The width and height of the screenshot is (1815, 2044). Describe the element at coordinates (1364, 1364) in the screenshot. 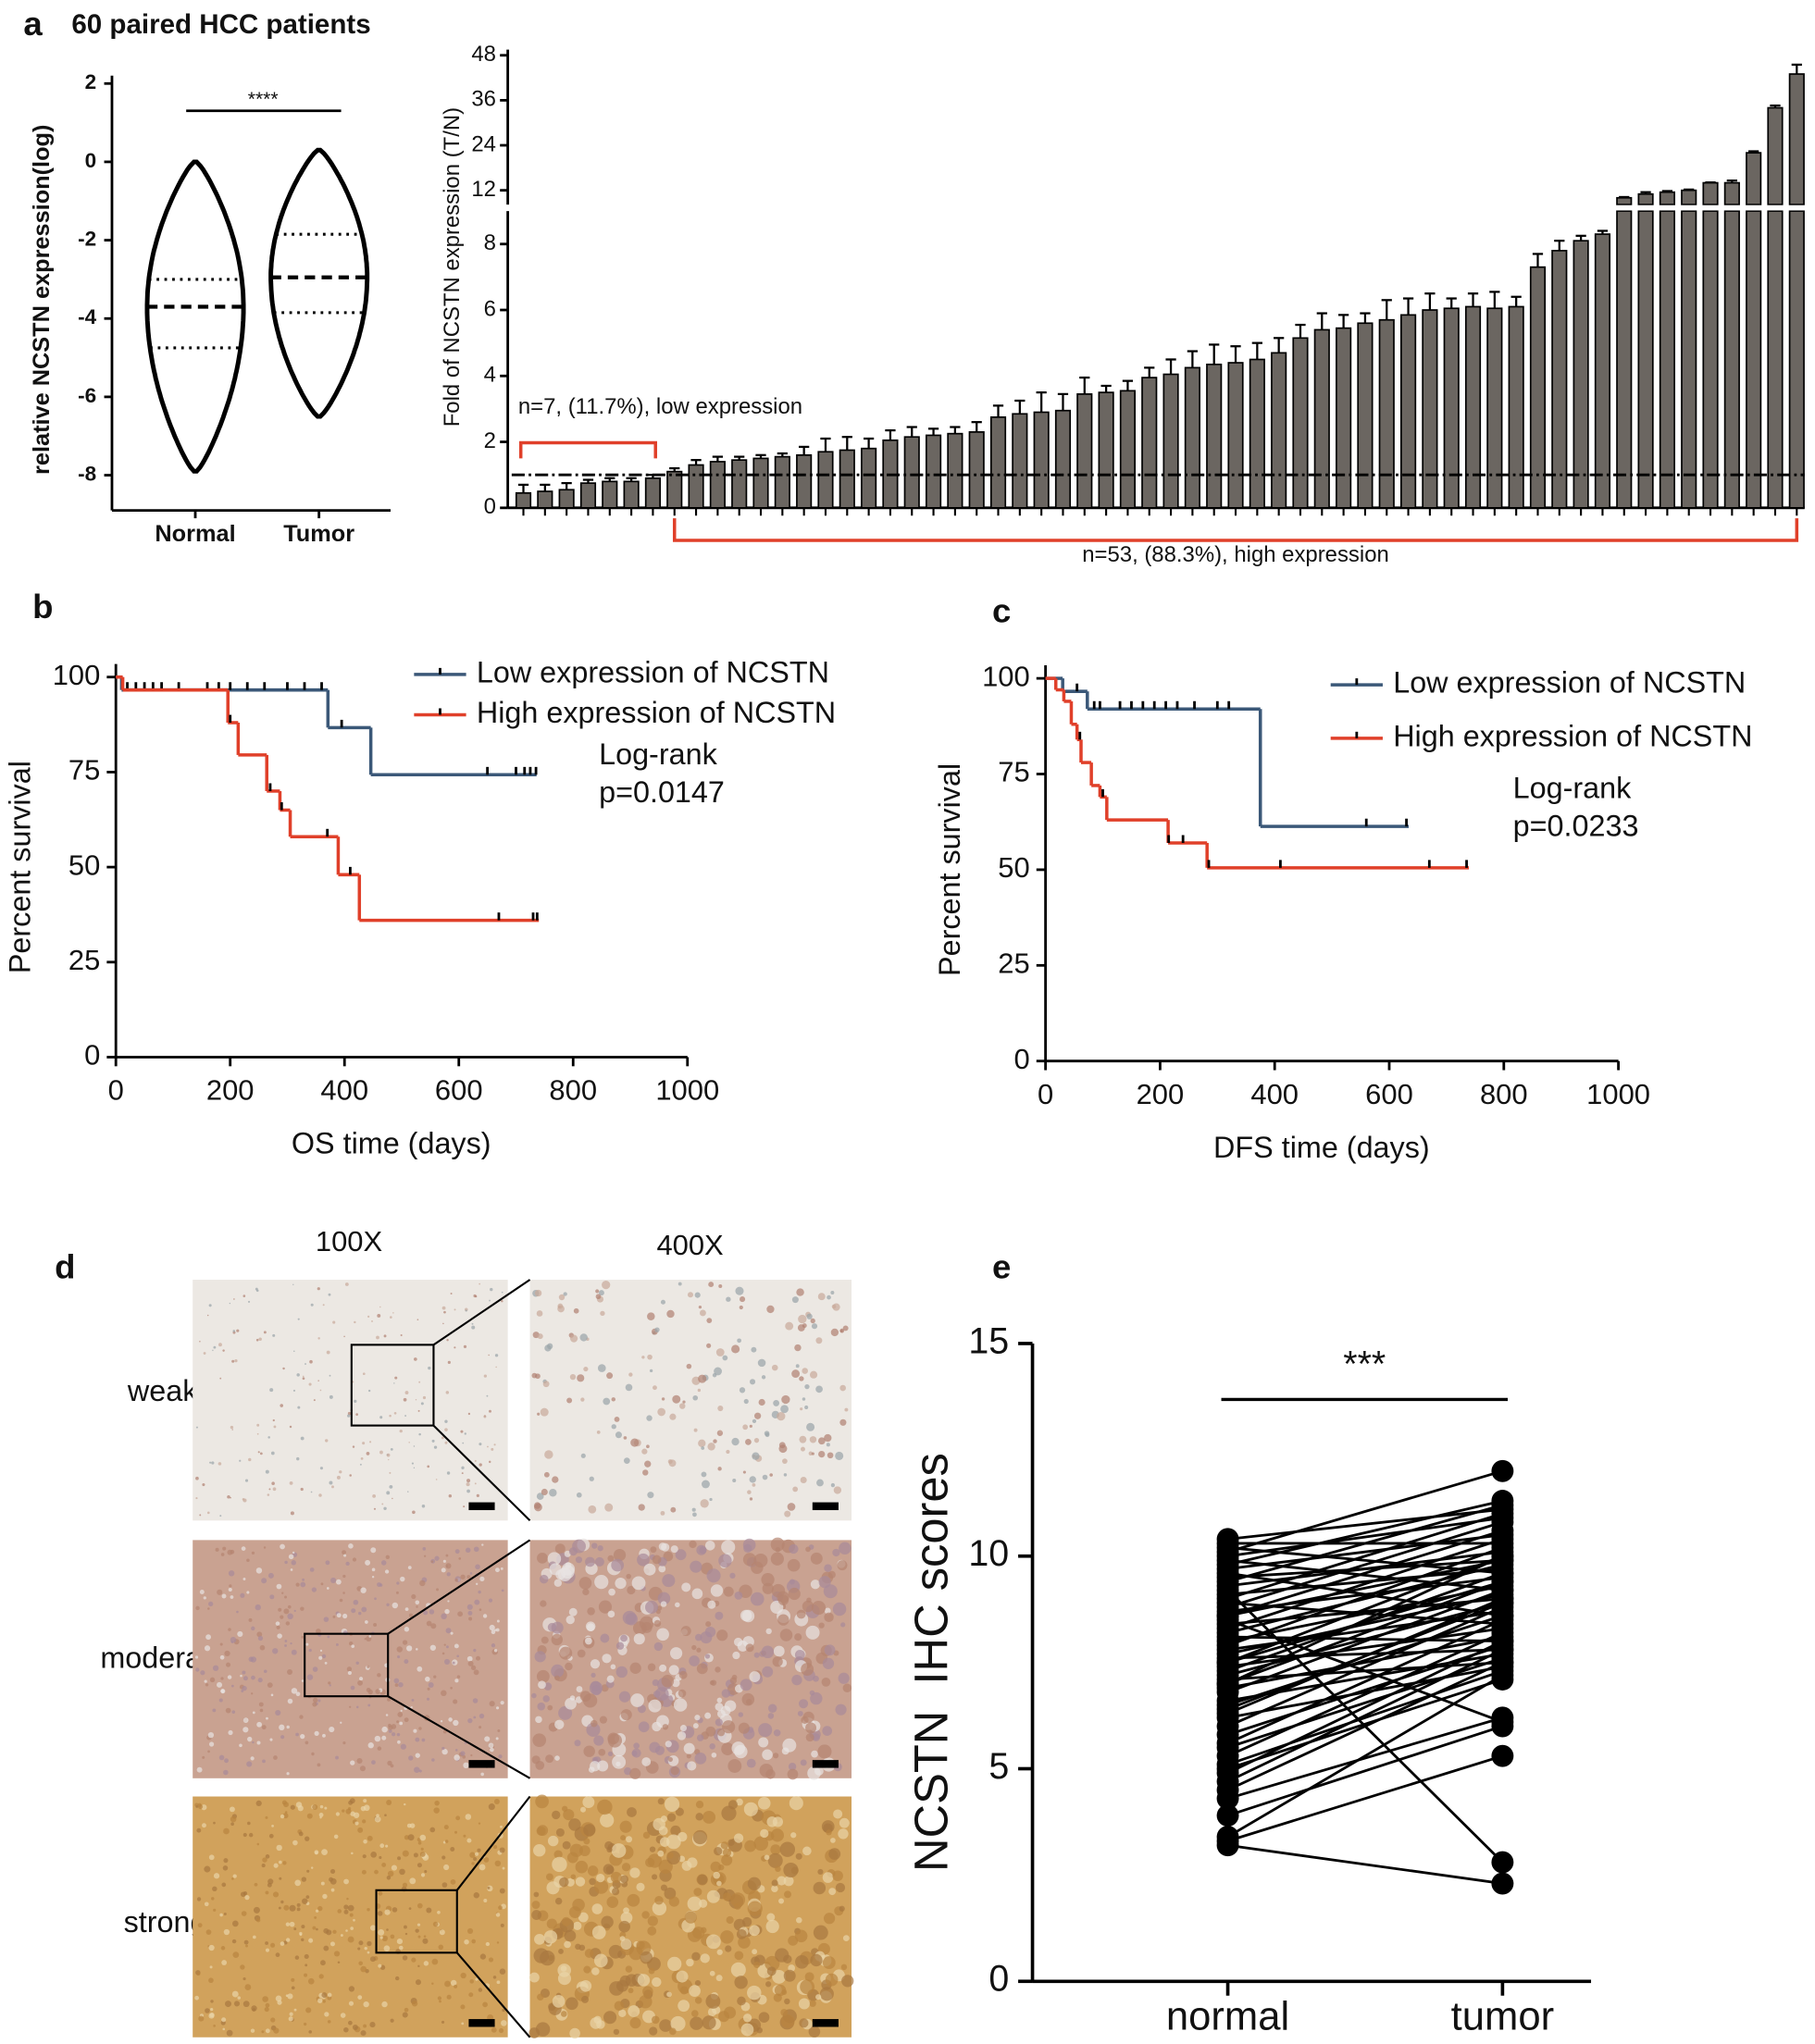

I see `significance: ***` at that location.